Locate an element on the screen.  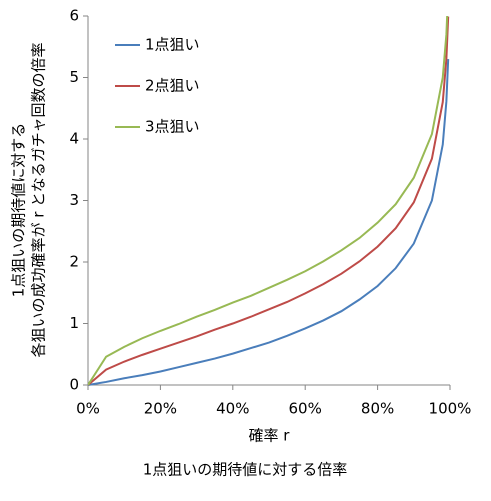
y-tick-label: 2 is located at coordinates (74, 262).